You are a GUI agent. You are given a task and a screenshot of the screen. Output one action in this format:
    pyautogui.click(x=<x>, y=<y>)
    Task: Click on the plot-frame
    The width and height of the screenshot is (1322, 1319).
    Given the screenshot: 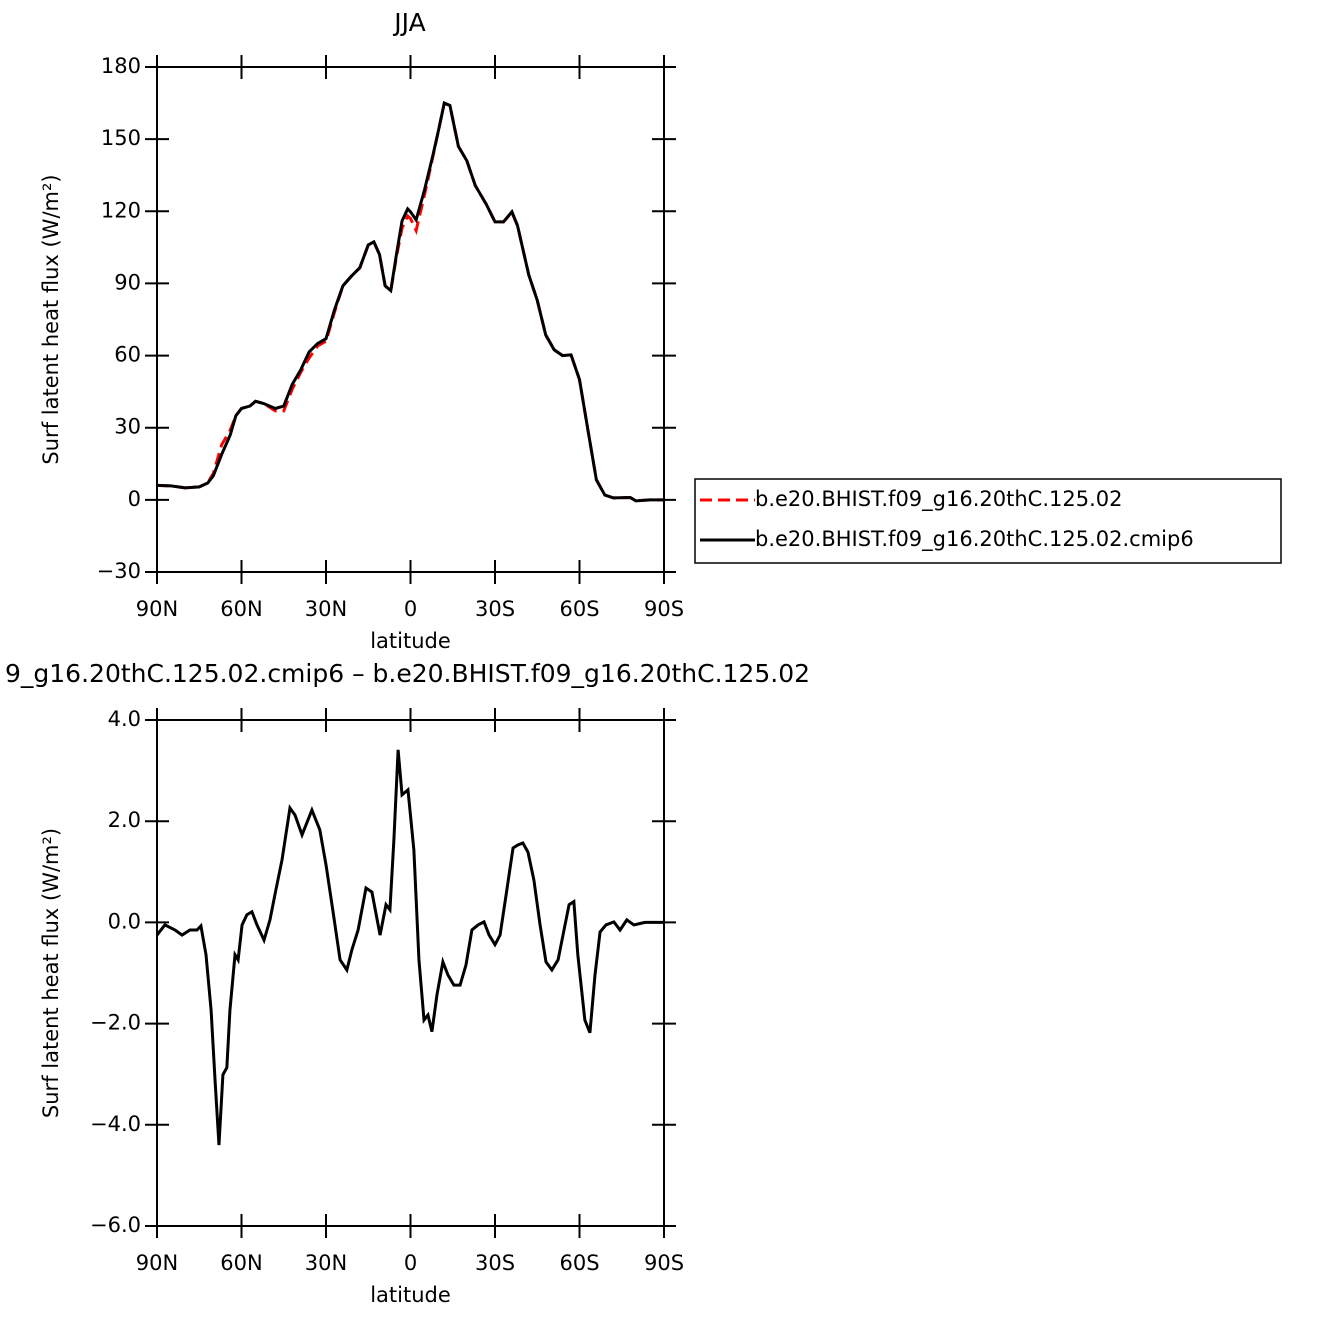 What is the action you would take?
    pyautogui.click(x=410, y=319)
    